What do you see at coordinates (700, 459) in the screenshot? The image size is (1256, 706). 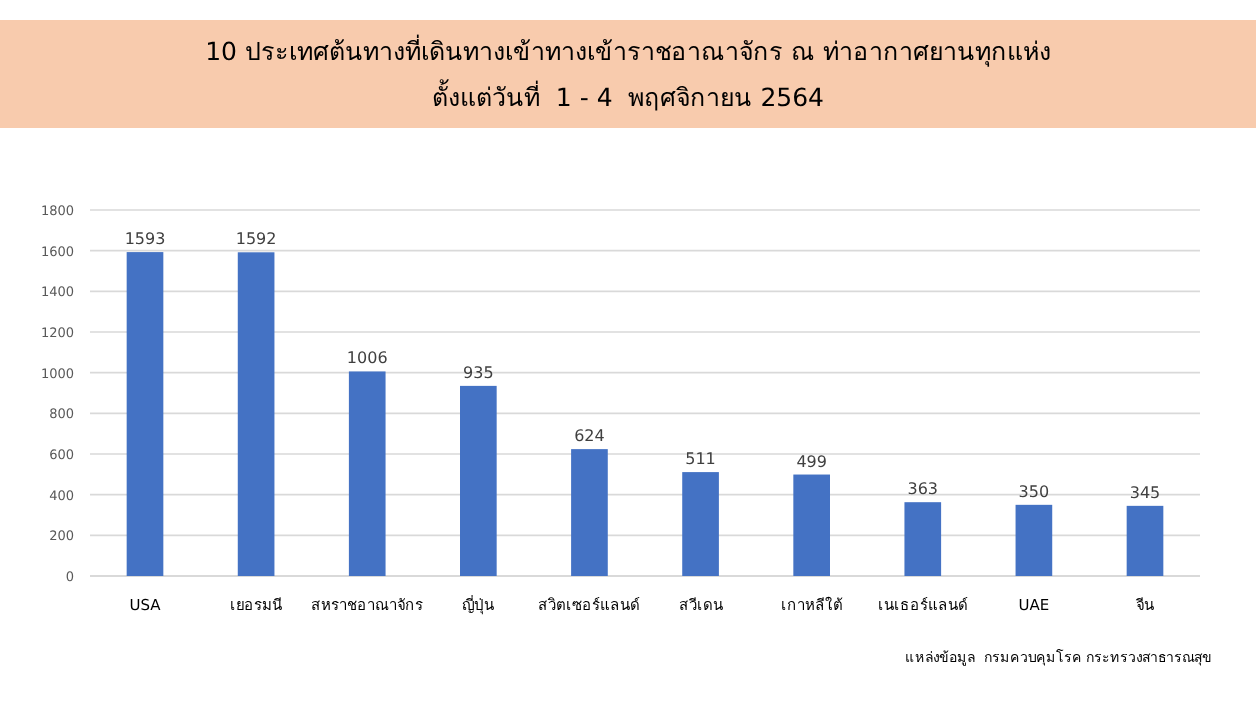 I see `data-label: 511` at bounding box center [700, 459].